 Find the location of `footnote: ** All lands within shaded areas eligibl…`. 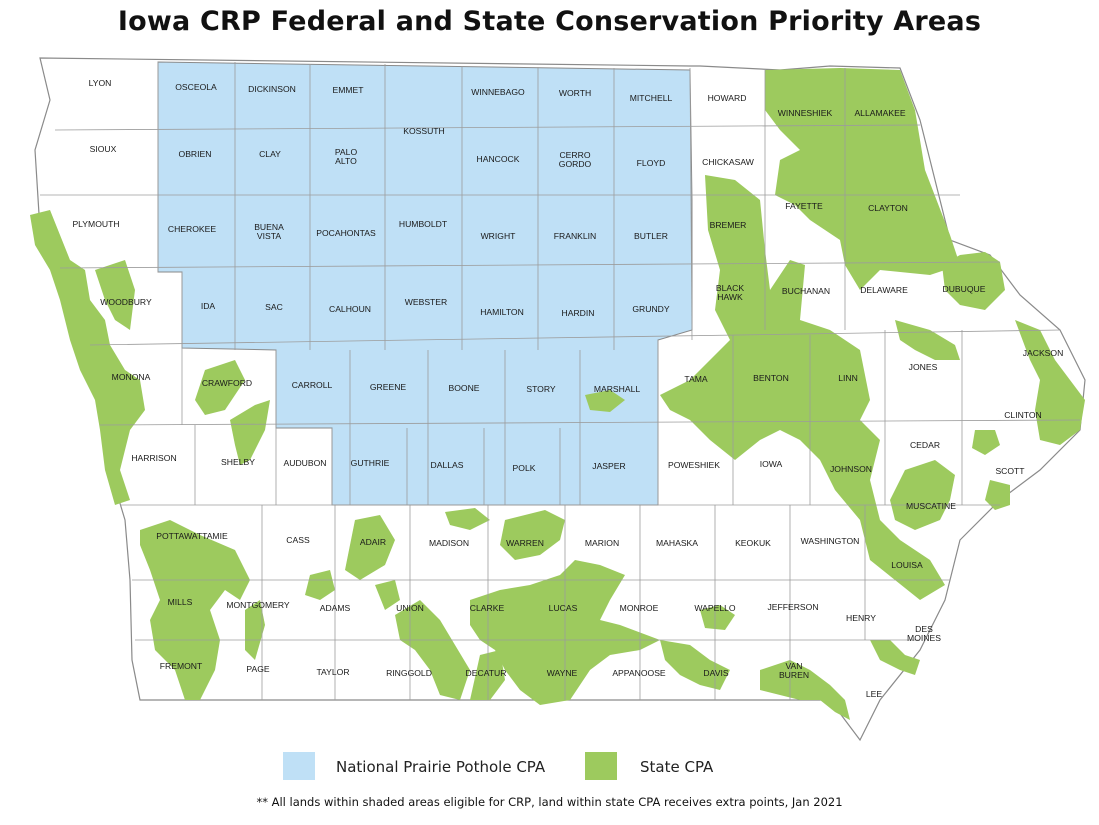

footnote: ** All lands within shaded areas eligibl… is located at coordinates (549, 802).